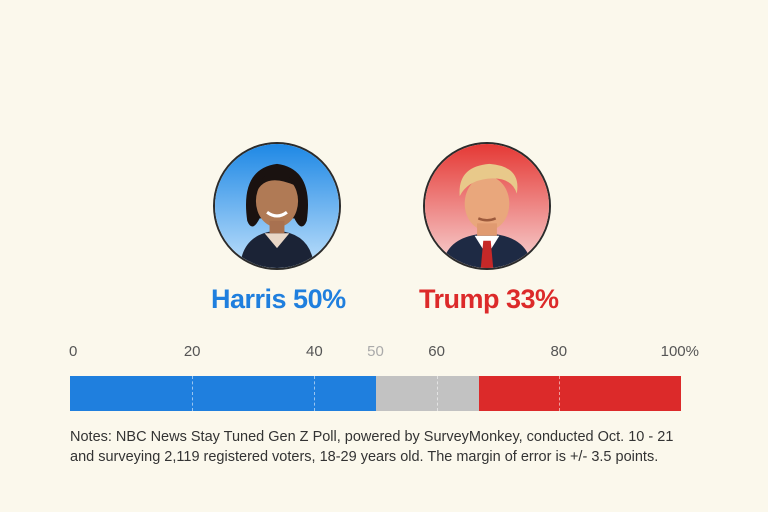 The image size is (768, 512). Describe the element at coordinates (487, 206) in the screenshot. I see `trump-portrait-icon` at that location.